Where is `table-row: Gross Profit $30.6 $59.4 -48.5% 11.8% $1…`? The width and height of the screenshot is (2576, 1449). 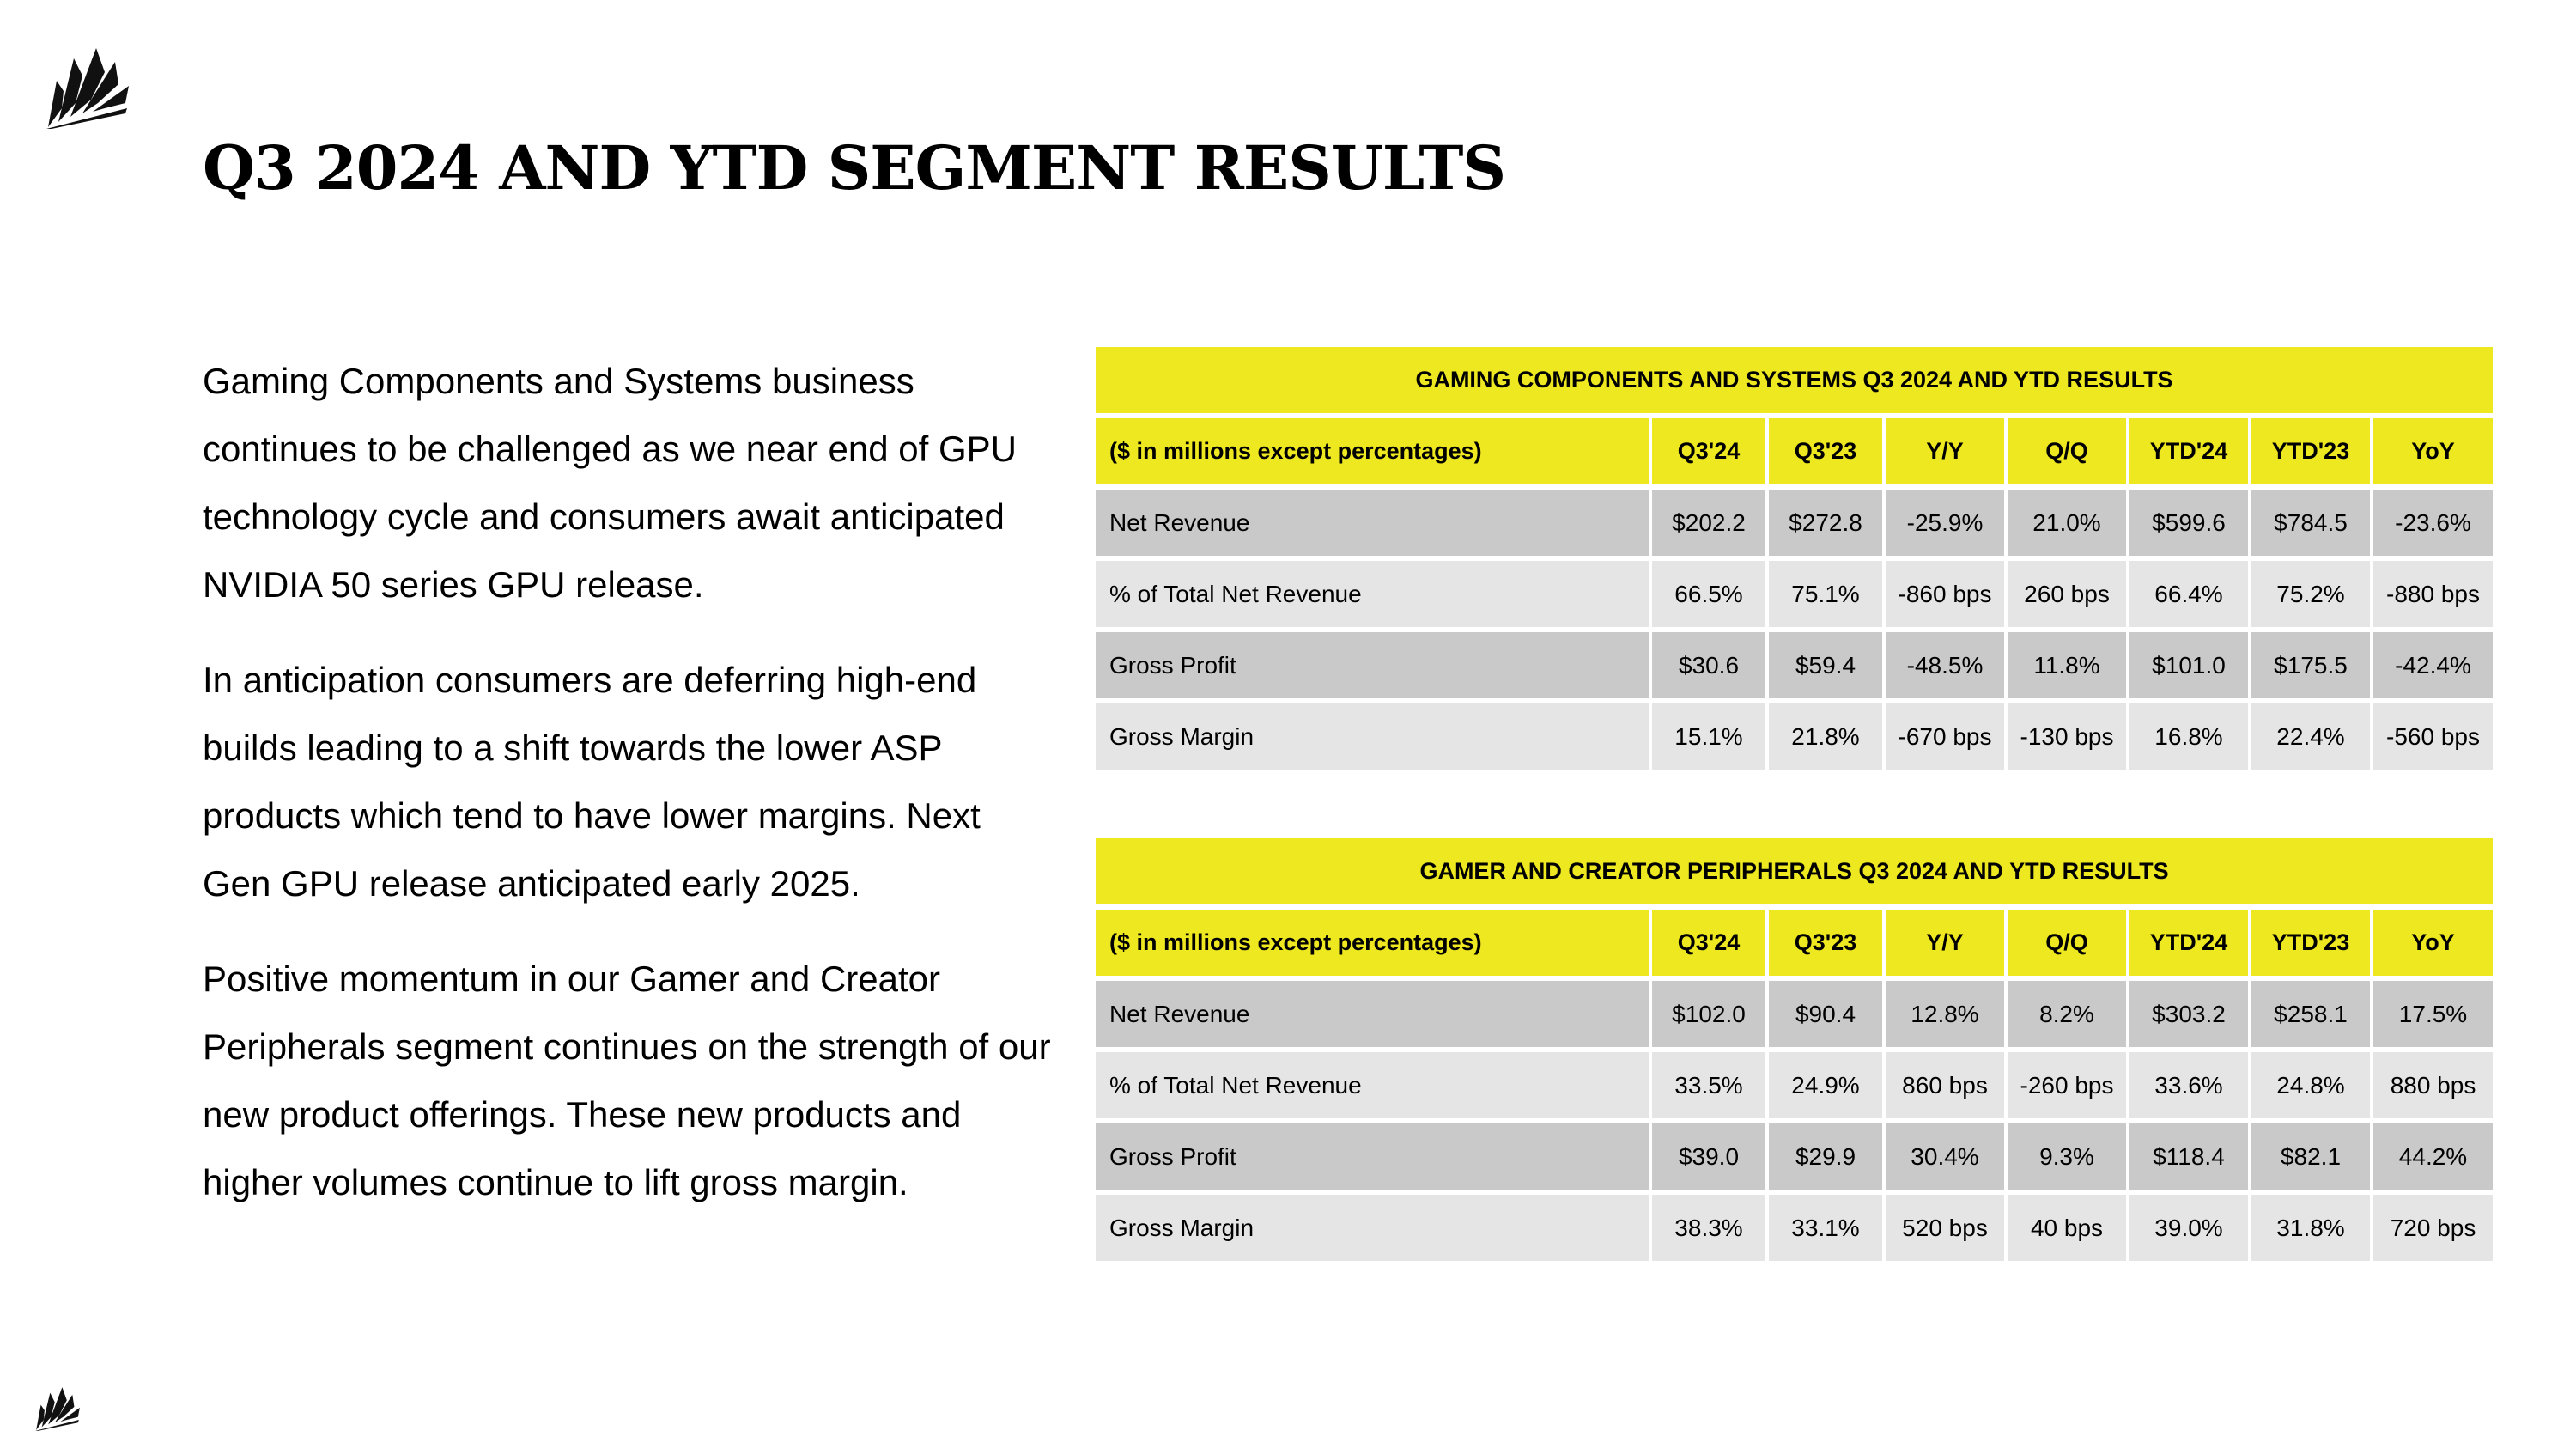
table-row: Gross Profit $30.6 $59.4 -48.5% 11.8% $1… is located at coordinates (1795, 665).